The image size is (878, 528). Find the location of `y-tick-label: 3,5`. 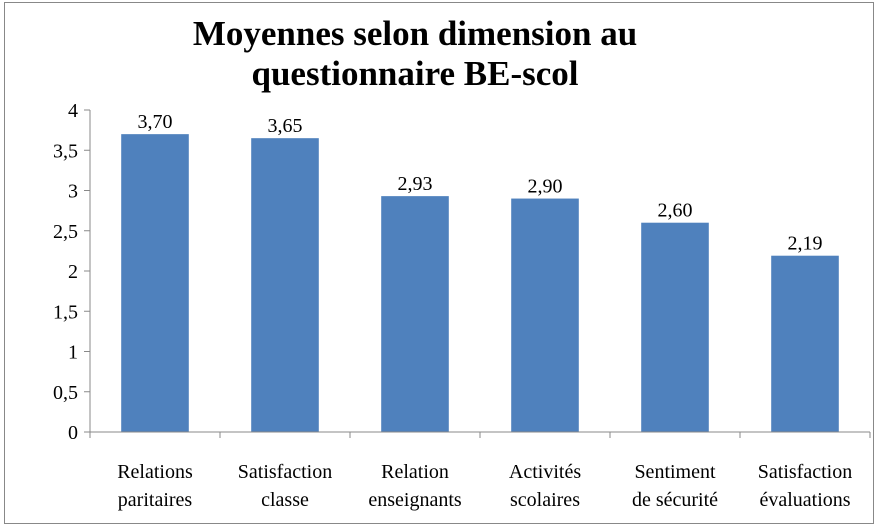

y-tick-label: 3,5 is located at coordinates (65, 151).